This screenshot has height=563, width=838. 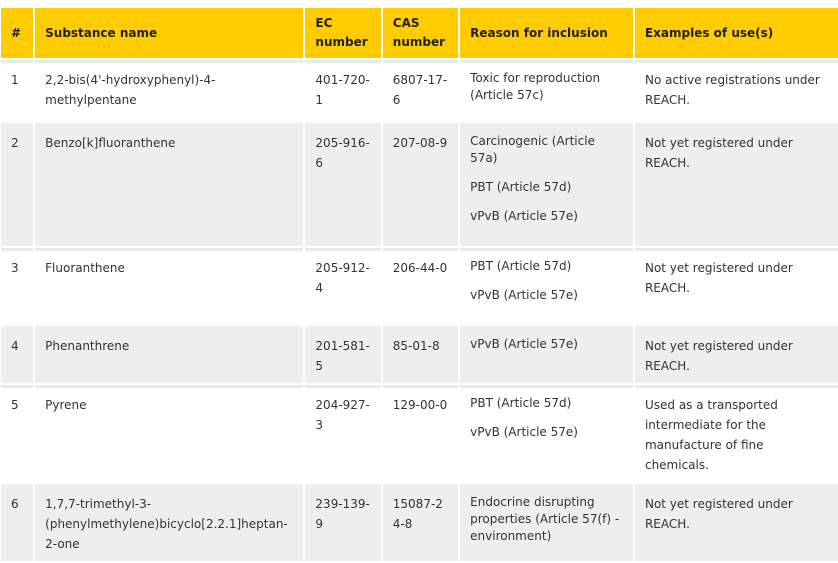 What do you see at coordinates (535, 86) in the screenshot?
I see `reason-item: Toxic for reproduction (Article 57c)` at bounding box center [535, 86].